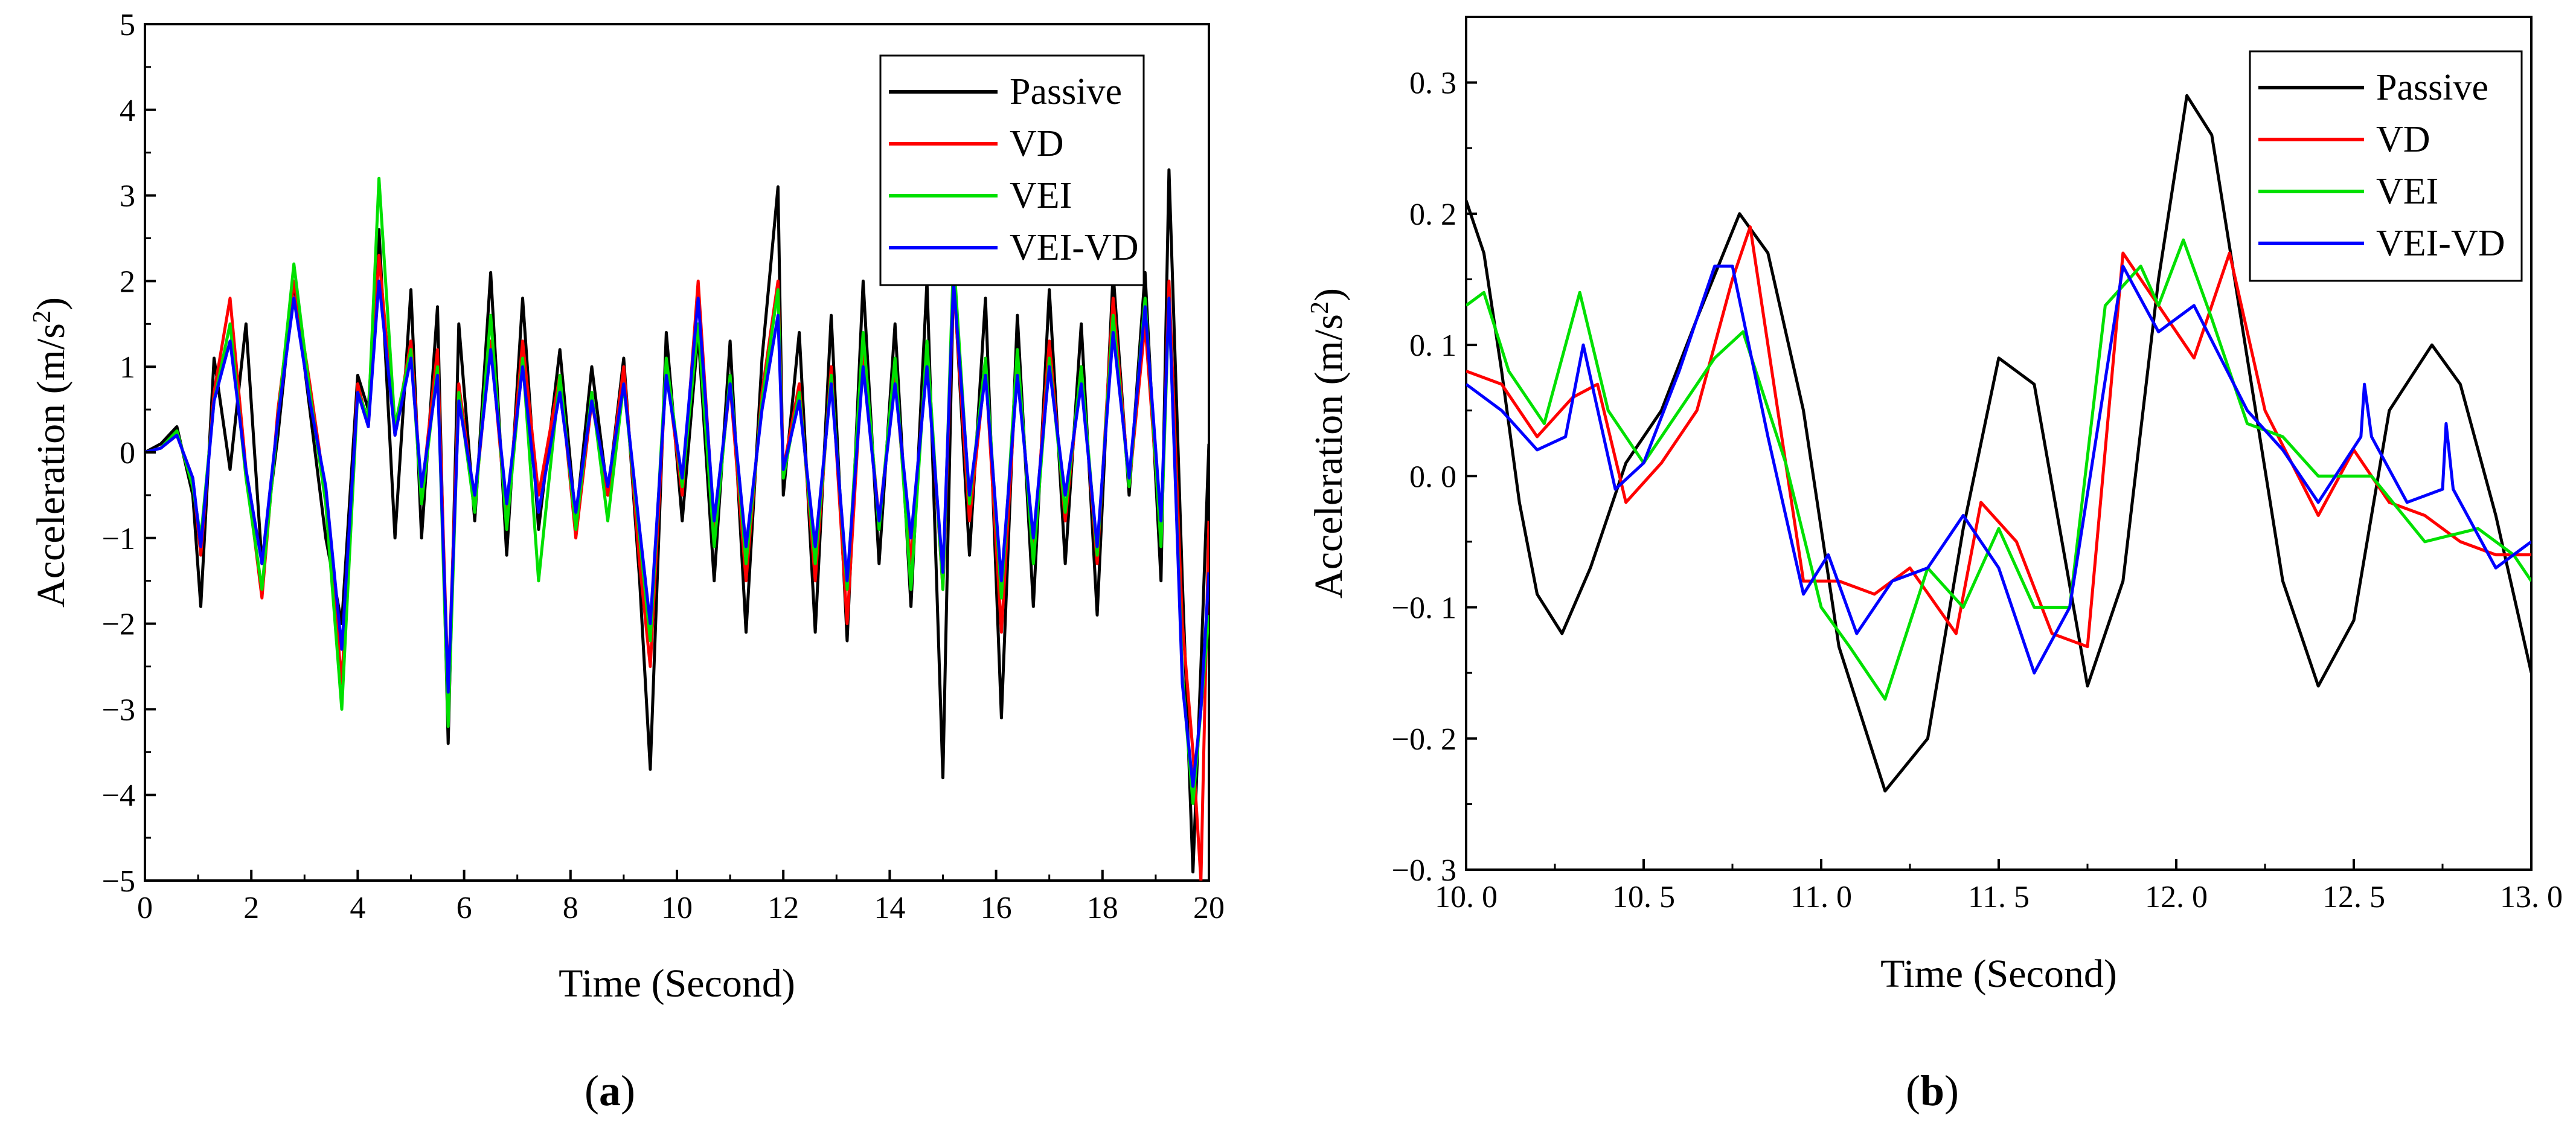 The image size is (2576, 1130). I want to click on x-tick-label-a: 10, so click(677, 908).